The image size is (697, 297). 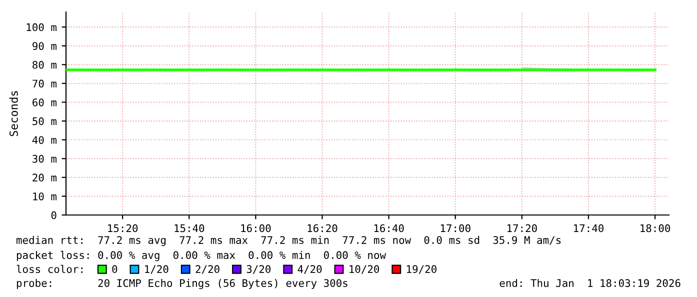 I want to click on x-tick-label: 17:20, so click(x=522, y=228).